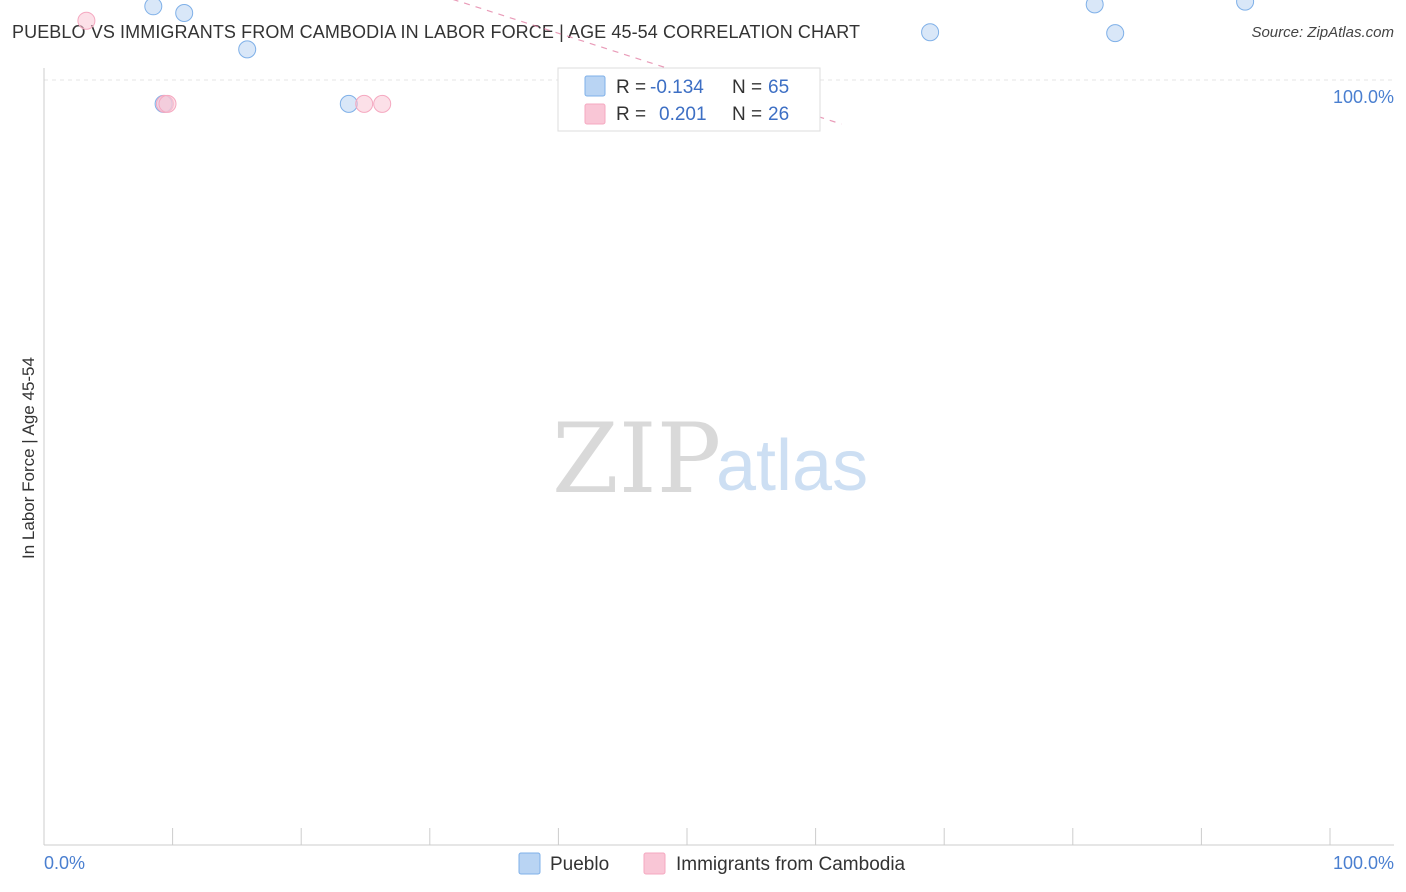 This screenshot has width=1406, height=892. What do you see at coordinates (631, 87) in the screenshot?
I see `stats-r-label-pueblo: R =` at bounding box center [631, 87].